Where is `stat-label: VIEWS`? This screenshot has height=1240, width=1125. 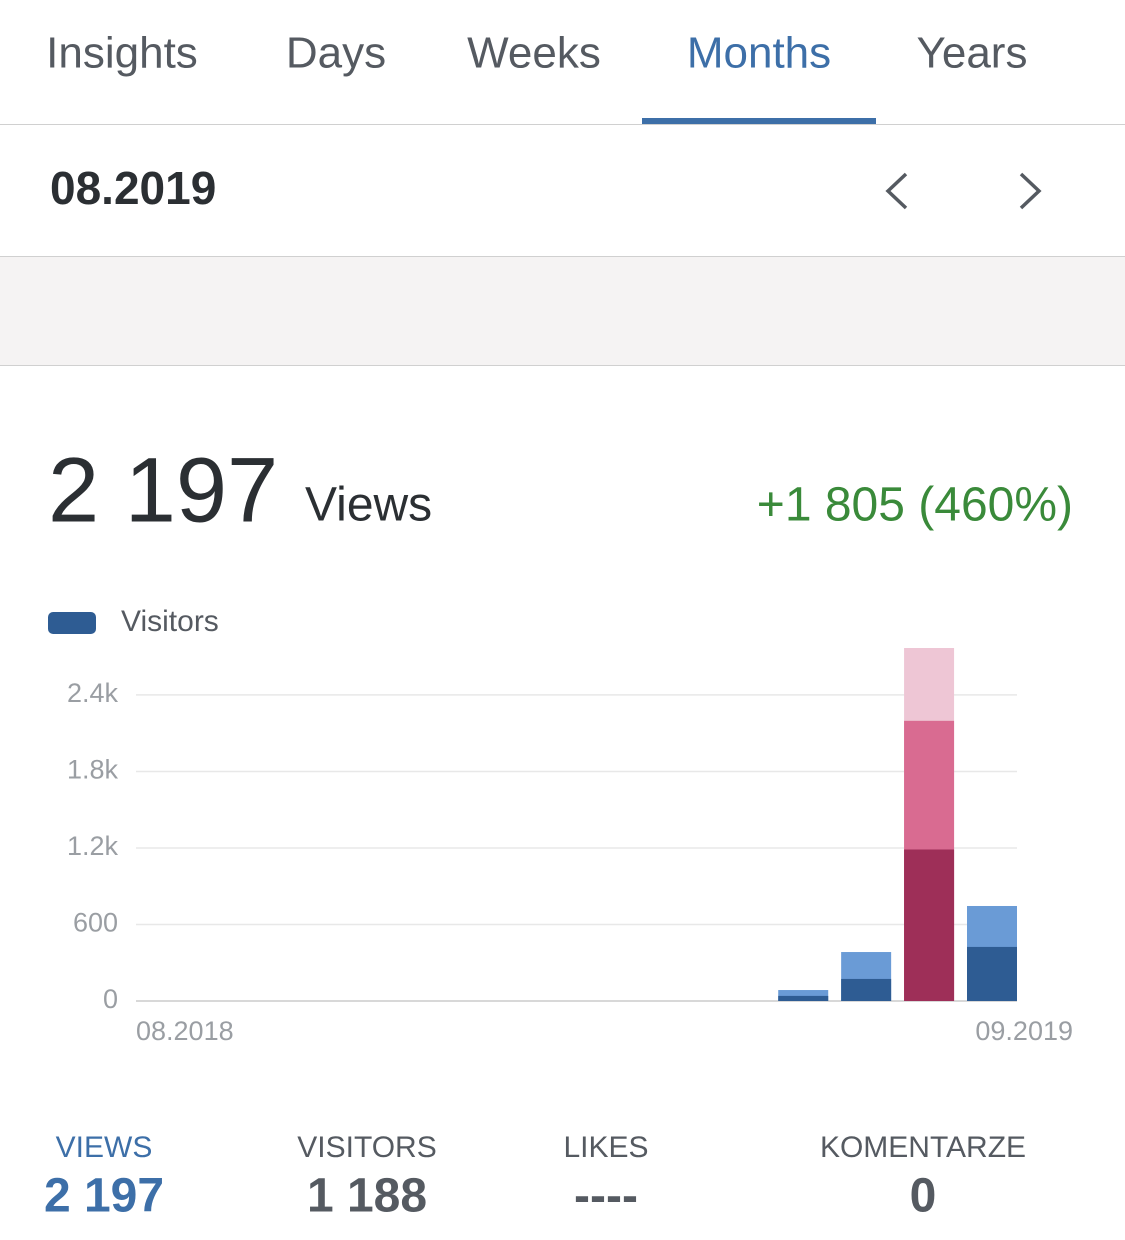
stat-label: VIEWS is located at coordinates (104, 1147).